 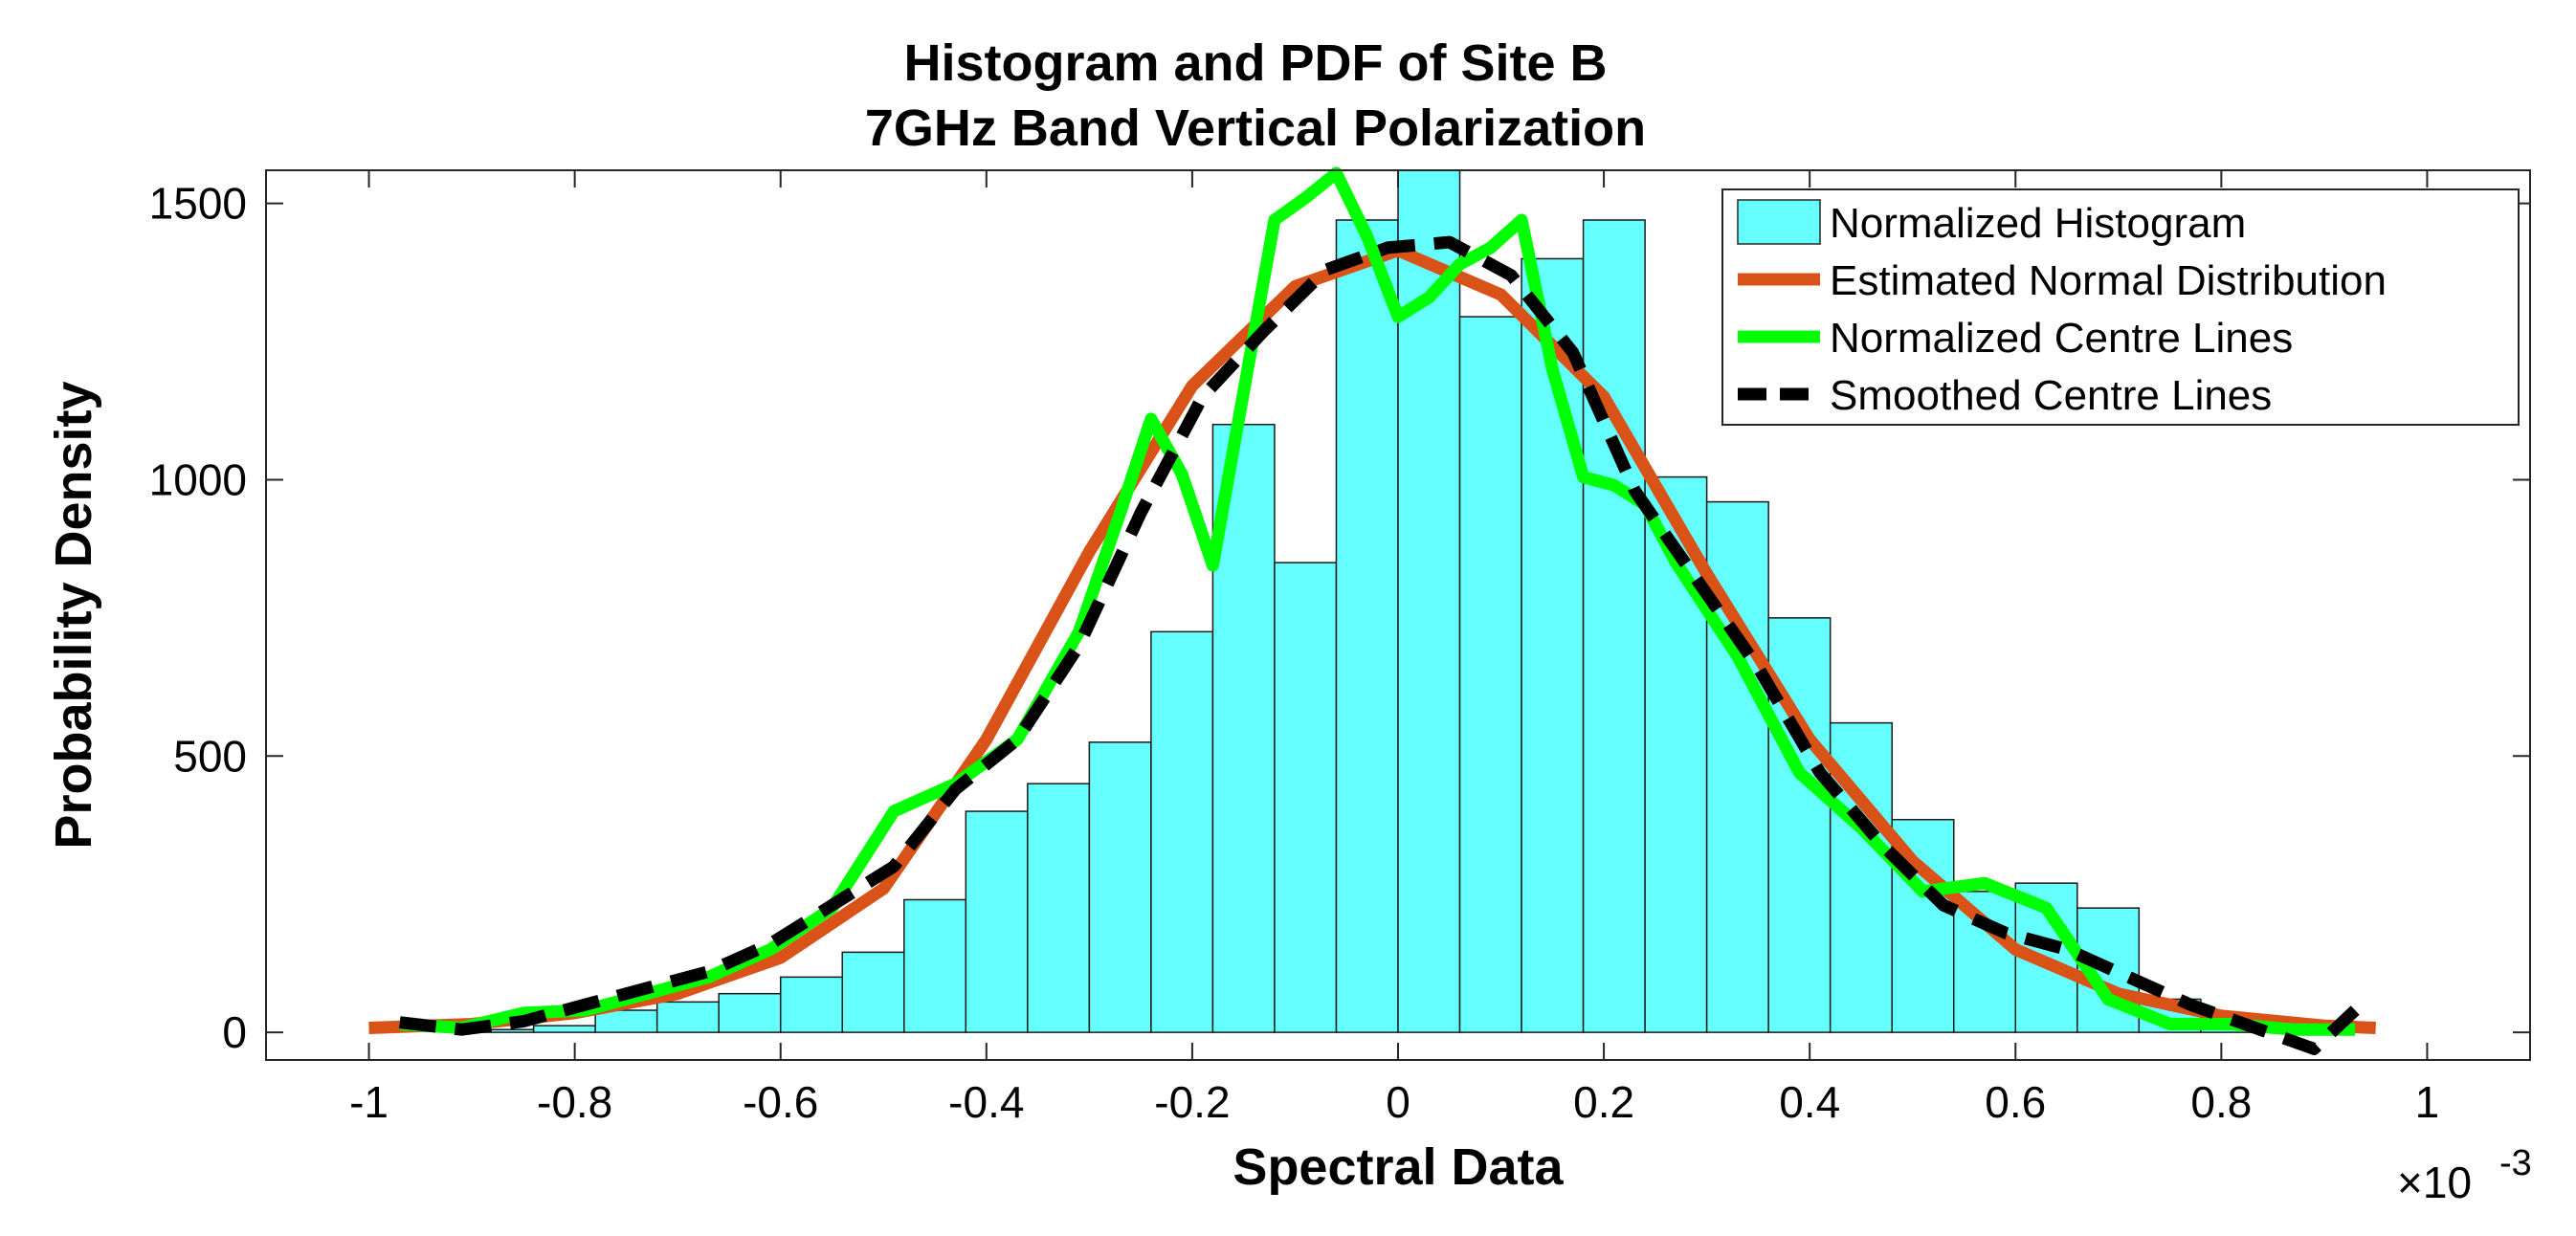 I want to click on y-tick-label: 1000, so click(x=198, y=479).